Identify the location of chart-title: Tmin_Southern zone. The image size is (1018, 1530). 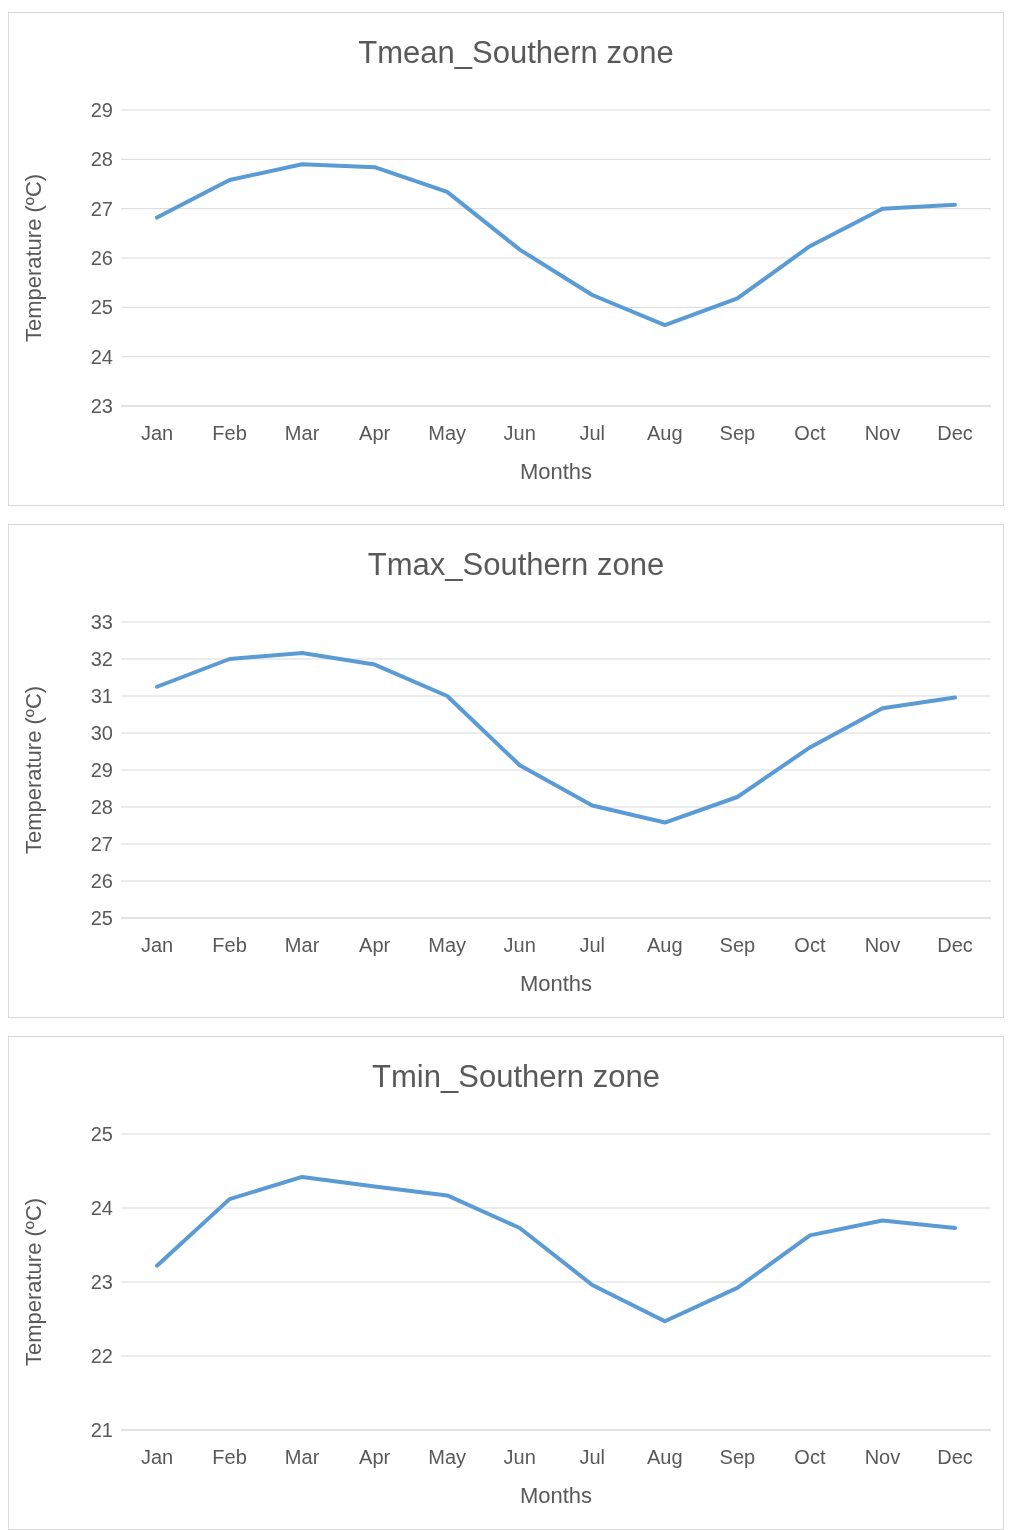
(516, 1077).